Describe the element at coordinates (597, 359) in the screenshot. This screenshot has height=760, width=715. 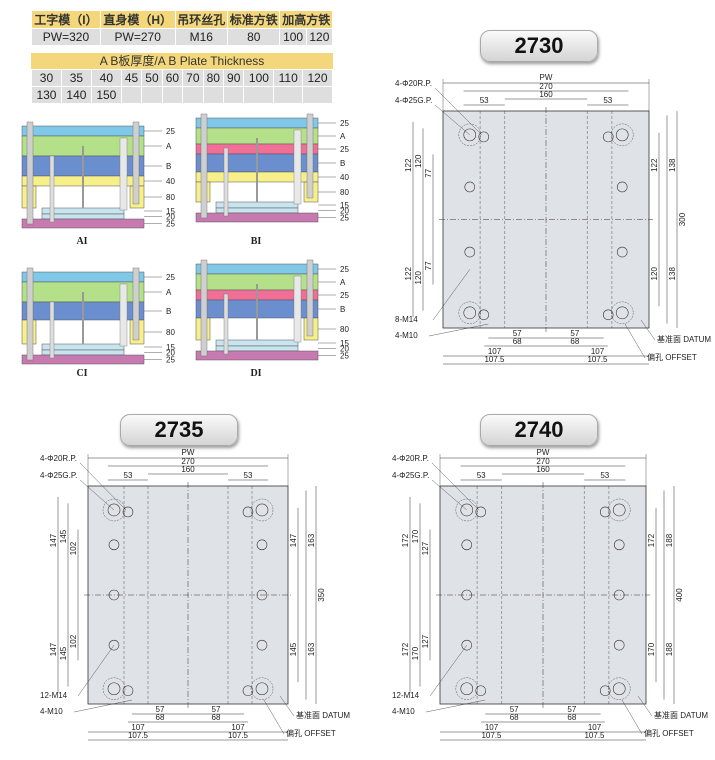
I see `dim-1075-right: 107.5` at that location.